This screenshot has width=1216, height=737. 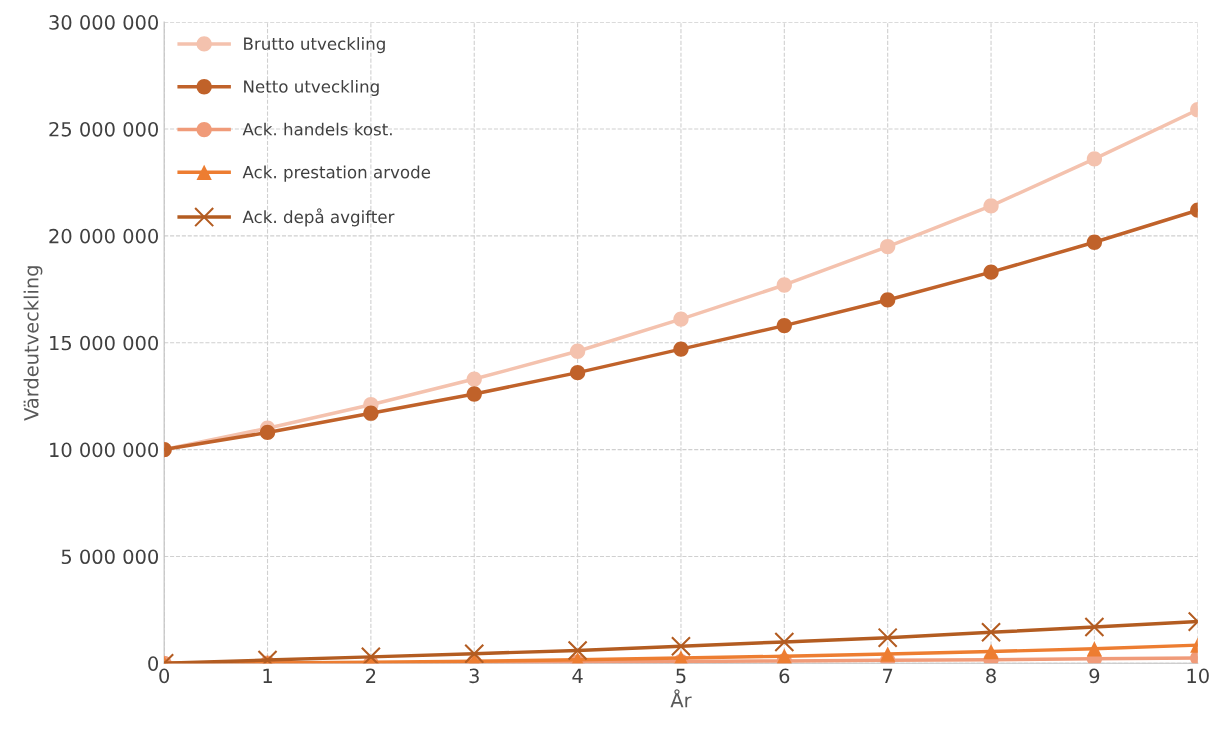 What do you see at coordinates (681, 698) in the screenshot?
I see `x-axis-title: År` at bounding box center [681, 698].